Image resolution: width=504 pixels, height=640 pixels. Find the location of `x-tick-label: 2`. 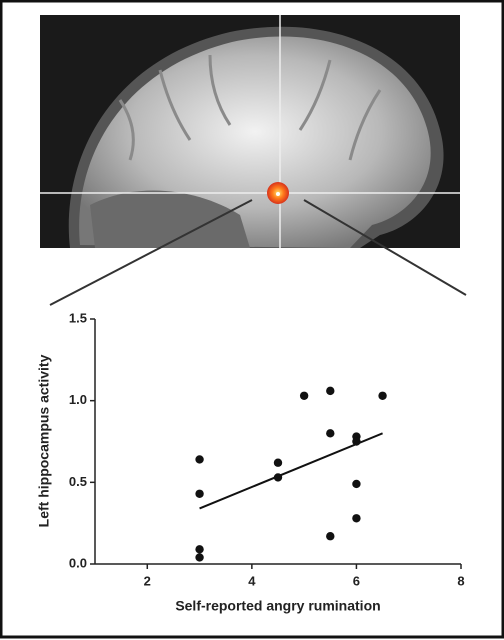

x-tick-label: 2 is located at coordinates (147, 580).